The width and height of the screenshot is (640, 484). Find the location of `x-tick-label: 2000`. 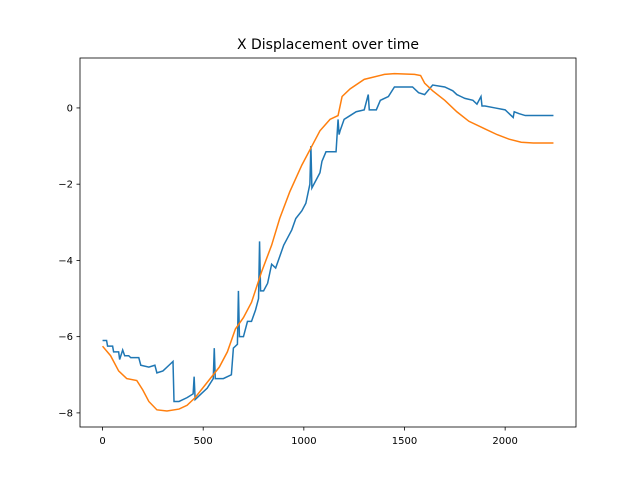

x-tick-label: 2000 is located at coordinates (504, 441).